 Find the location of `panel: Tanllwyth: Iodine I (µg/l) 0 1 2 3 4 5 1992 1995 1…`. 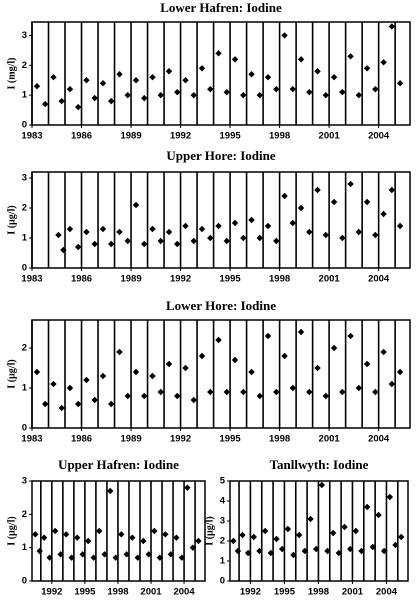

panel: Tanllwyth: Iodine I (µg/l) 0 1 2 3 4 5 1992 1995 1… is located at coordinates (306, 527).